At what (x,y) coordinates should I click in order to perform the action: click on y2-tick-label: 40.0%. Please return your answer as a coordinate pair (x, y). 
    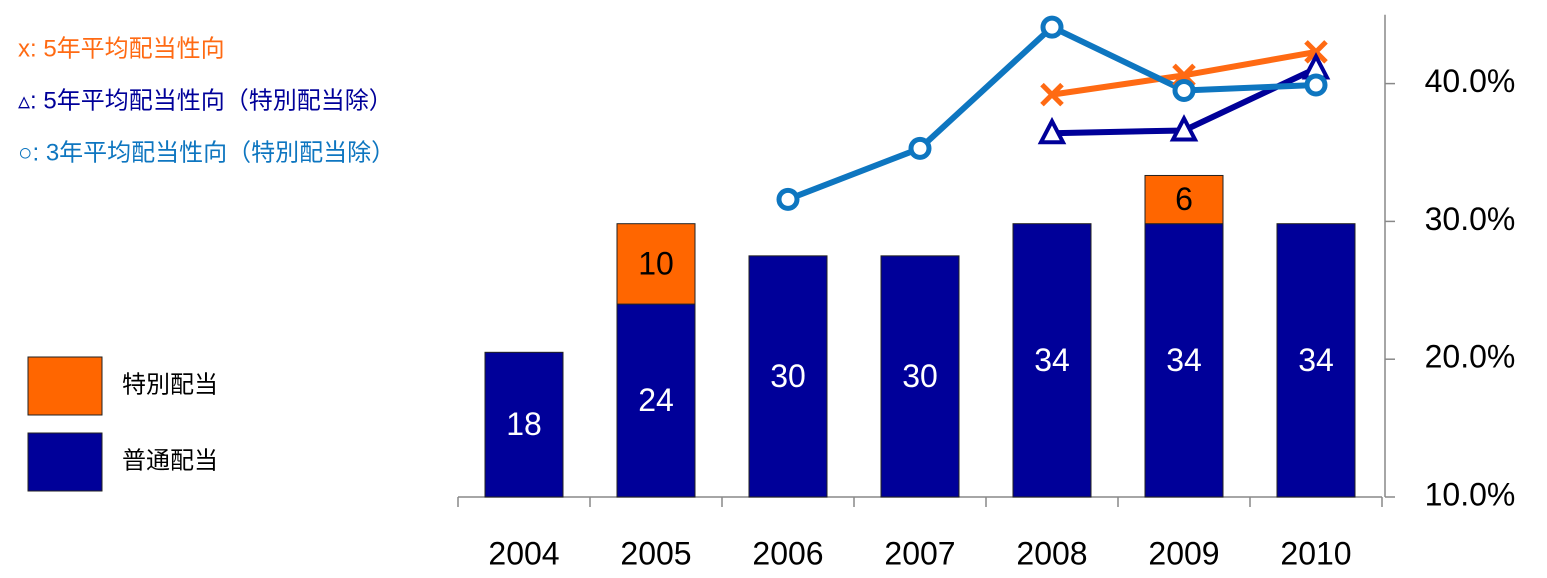
    Looking at the image, I should click on (1470, 81).